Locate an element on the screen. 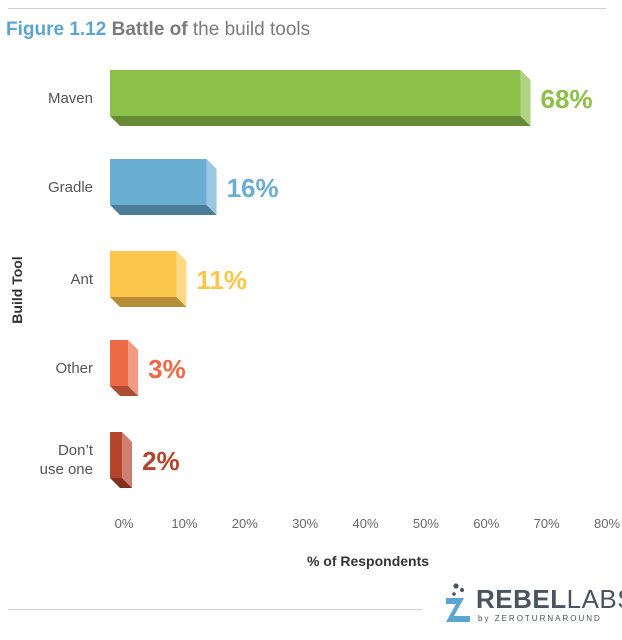 Image resolution: width=622 pixels, height=640 pixels. bar-other is located at coordinates (124, 368).